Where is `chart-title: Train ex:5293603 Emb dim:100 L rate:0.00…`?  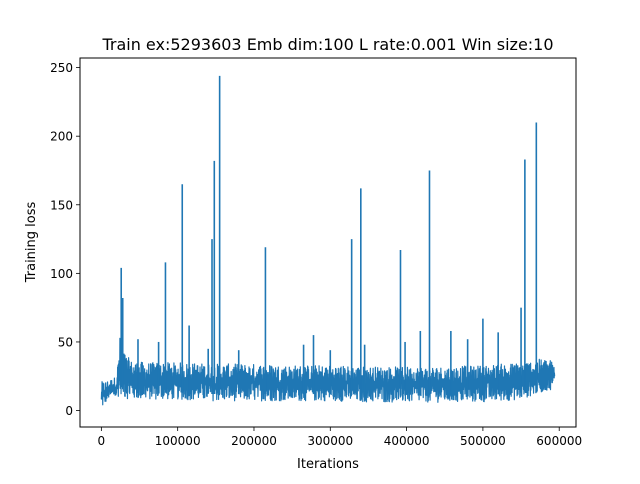 chart-title: Train ex:5293603 Emb dim:100 L rate:0.00… is located at coordinates (327, 44).